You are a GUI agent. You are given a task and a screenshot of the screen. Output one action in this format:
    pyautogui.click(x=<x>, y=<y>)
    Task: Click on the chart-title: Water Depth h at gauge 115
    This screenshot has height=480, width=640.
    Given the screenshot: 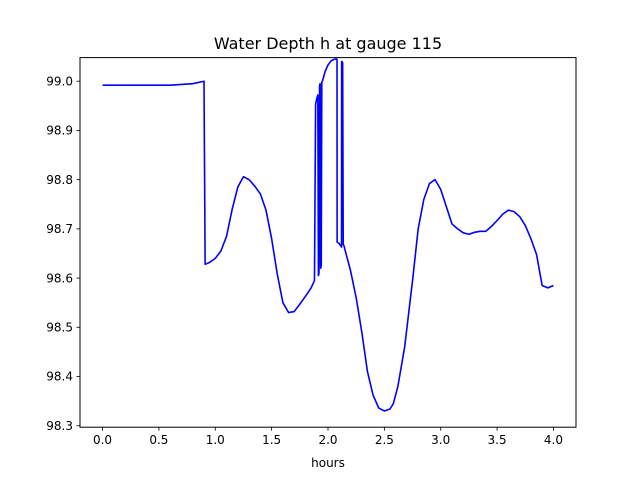 What is the action you would take?
    pyautogui.click(x=328, y=43)
    